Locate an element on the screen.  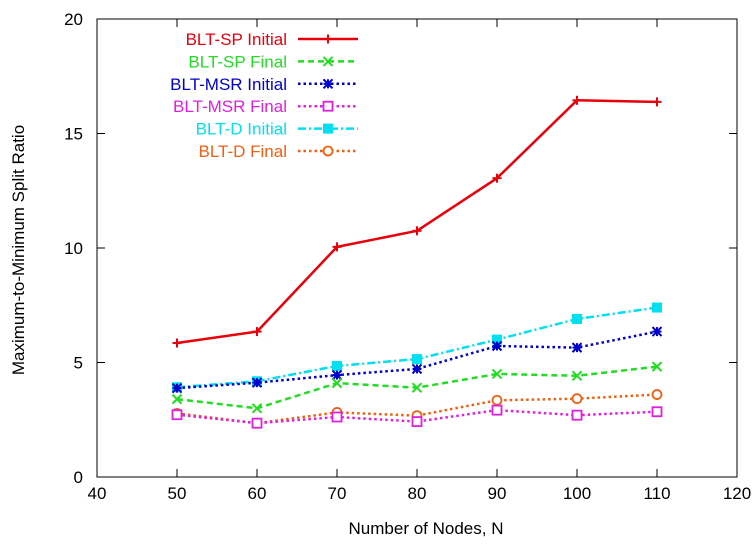
legend-label: BLT-MSR Initial is located at coordinates (228, 84).